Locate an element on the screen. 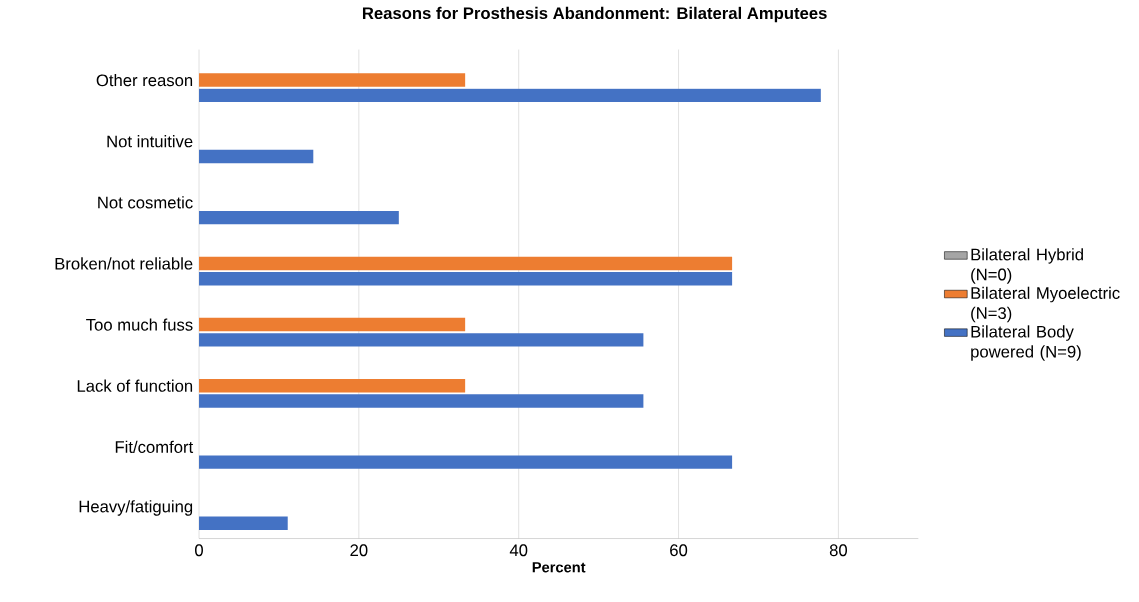  y-tick-label: Fit/comfort is located at coordinates (154, 446).